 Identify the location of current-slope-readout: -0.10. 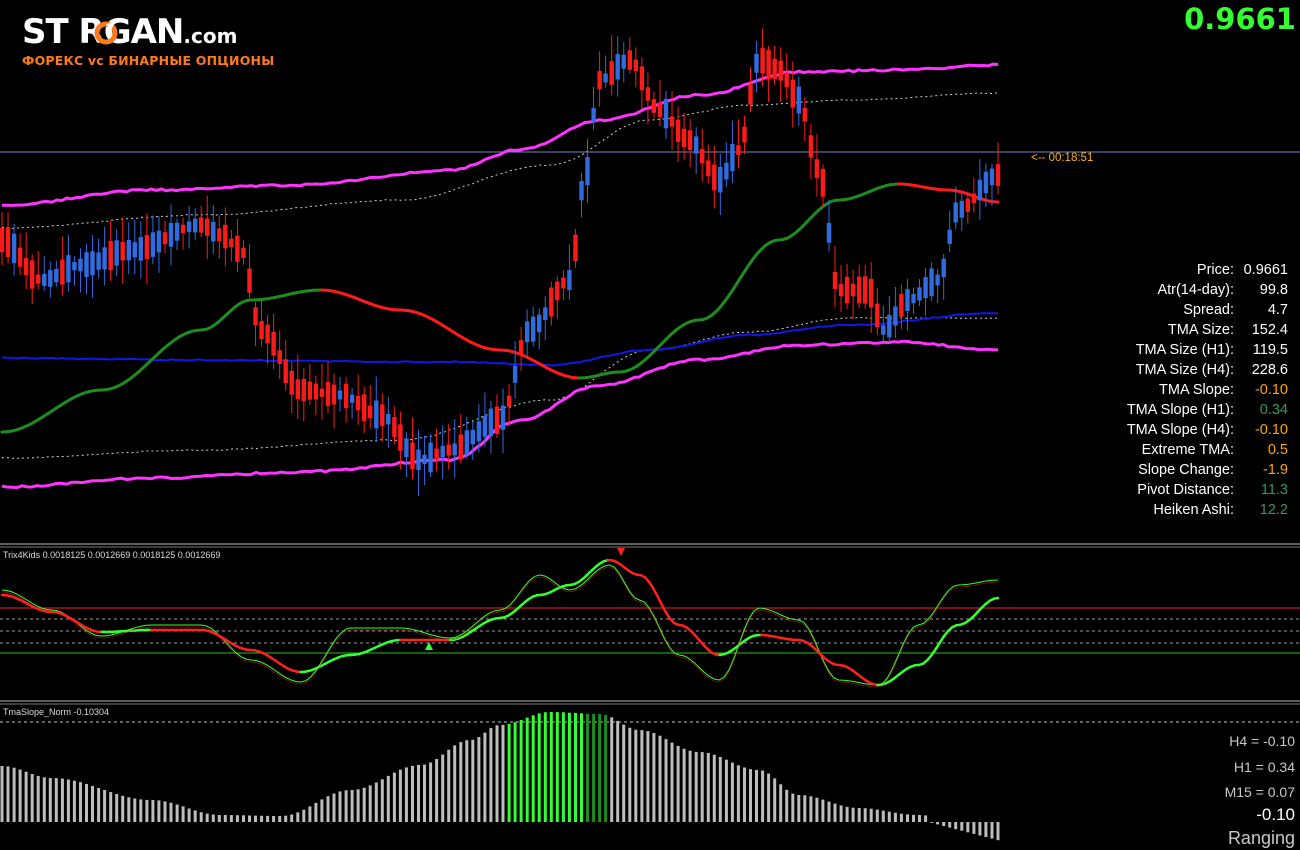
(1275, 814).